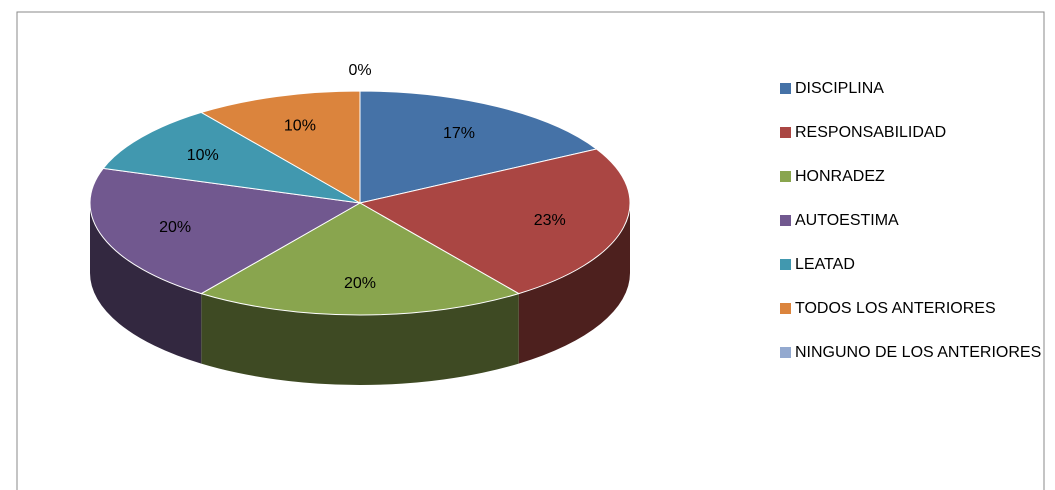 Image resolution: width=1055 pixels, height=490 pixels. Describe the element at coordinates (870, 132) in the screenshot. I see `legend-label: RESPONSABILIDAD` at that location.